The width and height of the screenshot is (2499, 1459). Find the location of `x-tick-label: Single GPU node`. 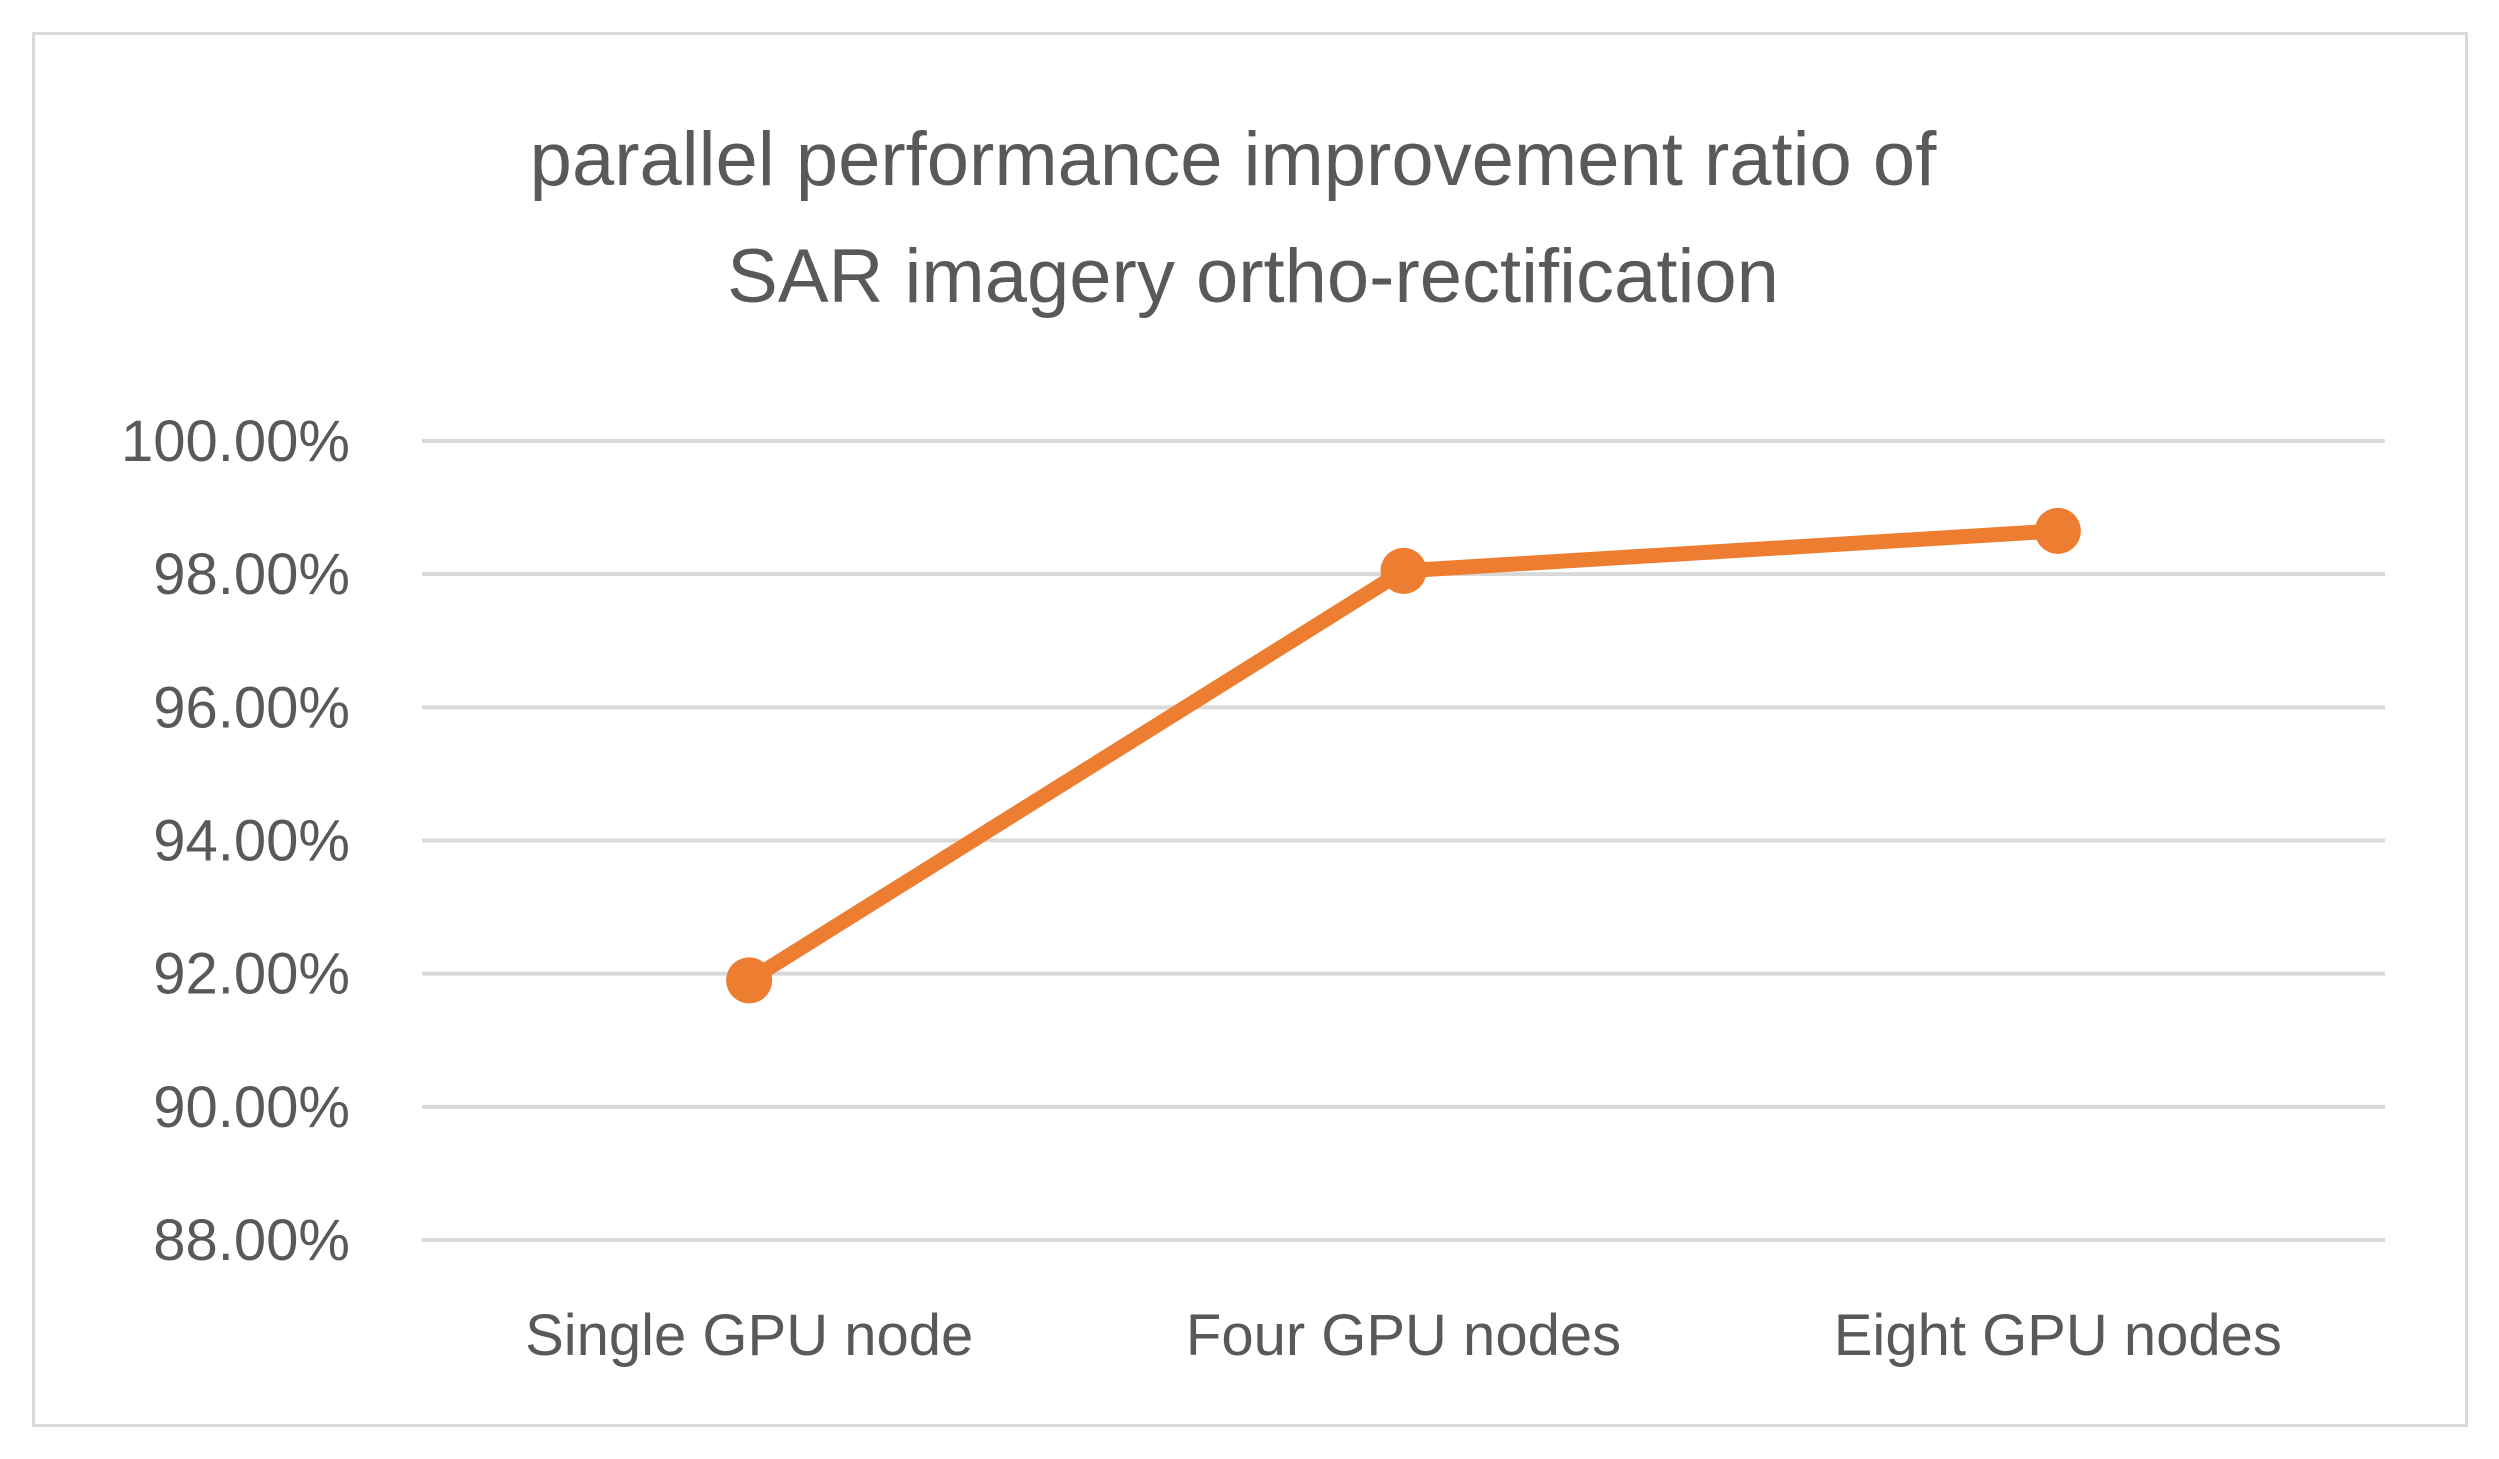

x-tick-label: Single GPU node is located at coordinates (749, 1335).